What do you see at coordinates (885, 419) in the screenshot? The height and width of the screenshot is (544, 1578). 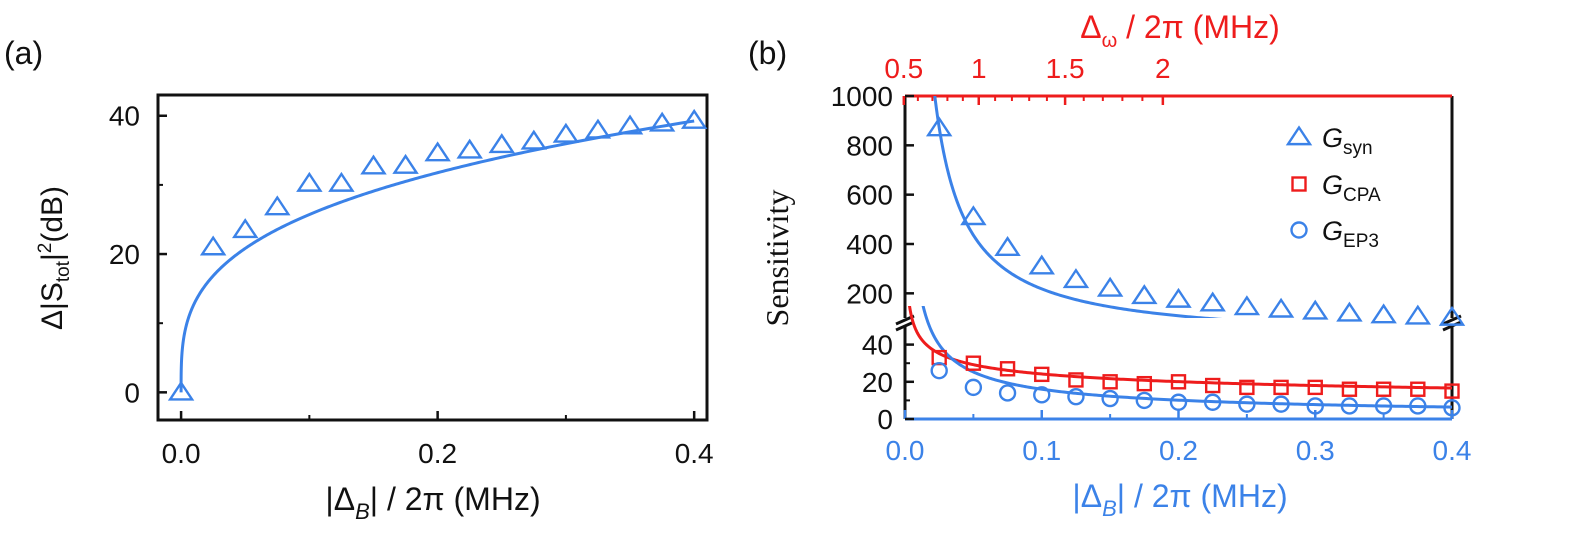 I see `y-tick-label-lower: 0` at bounding box center [885, 419].